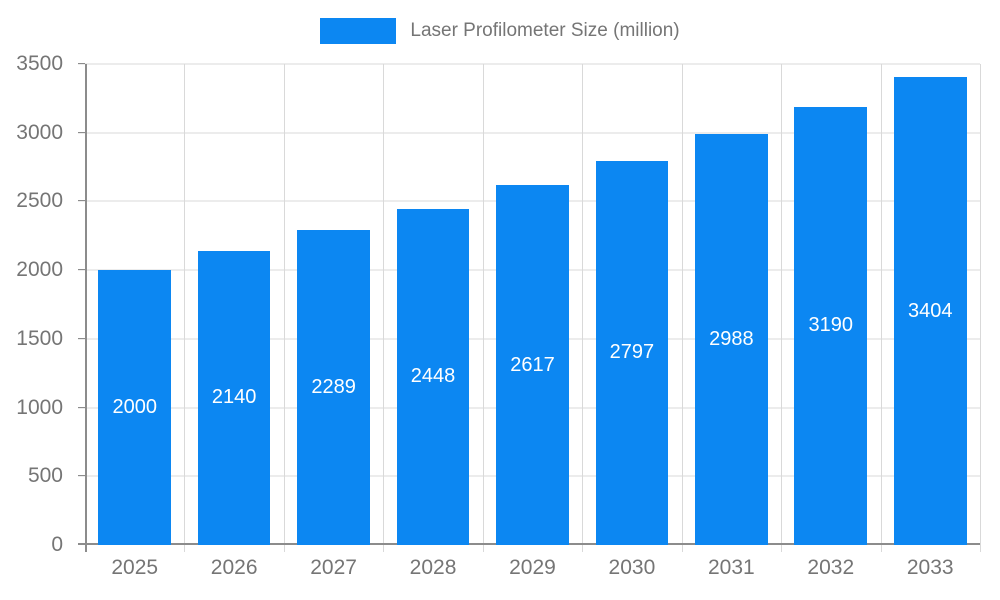 This screenshot has height=600, width=1000. I want to click on x-tick-label: 2028, so click(433, 567).